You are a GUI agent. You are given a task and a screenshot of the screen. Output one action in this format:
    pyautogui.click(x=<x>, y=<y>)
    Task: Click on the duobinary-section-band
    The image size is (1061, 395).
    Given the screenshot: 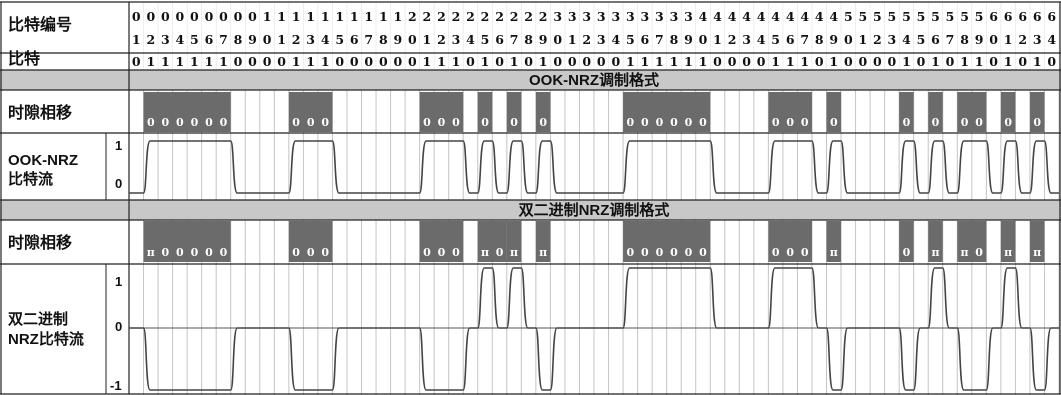 What is the action you would take?
    pyautogui.click(x=530, y=210)
    